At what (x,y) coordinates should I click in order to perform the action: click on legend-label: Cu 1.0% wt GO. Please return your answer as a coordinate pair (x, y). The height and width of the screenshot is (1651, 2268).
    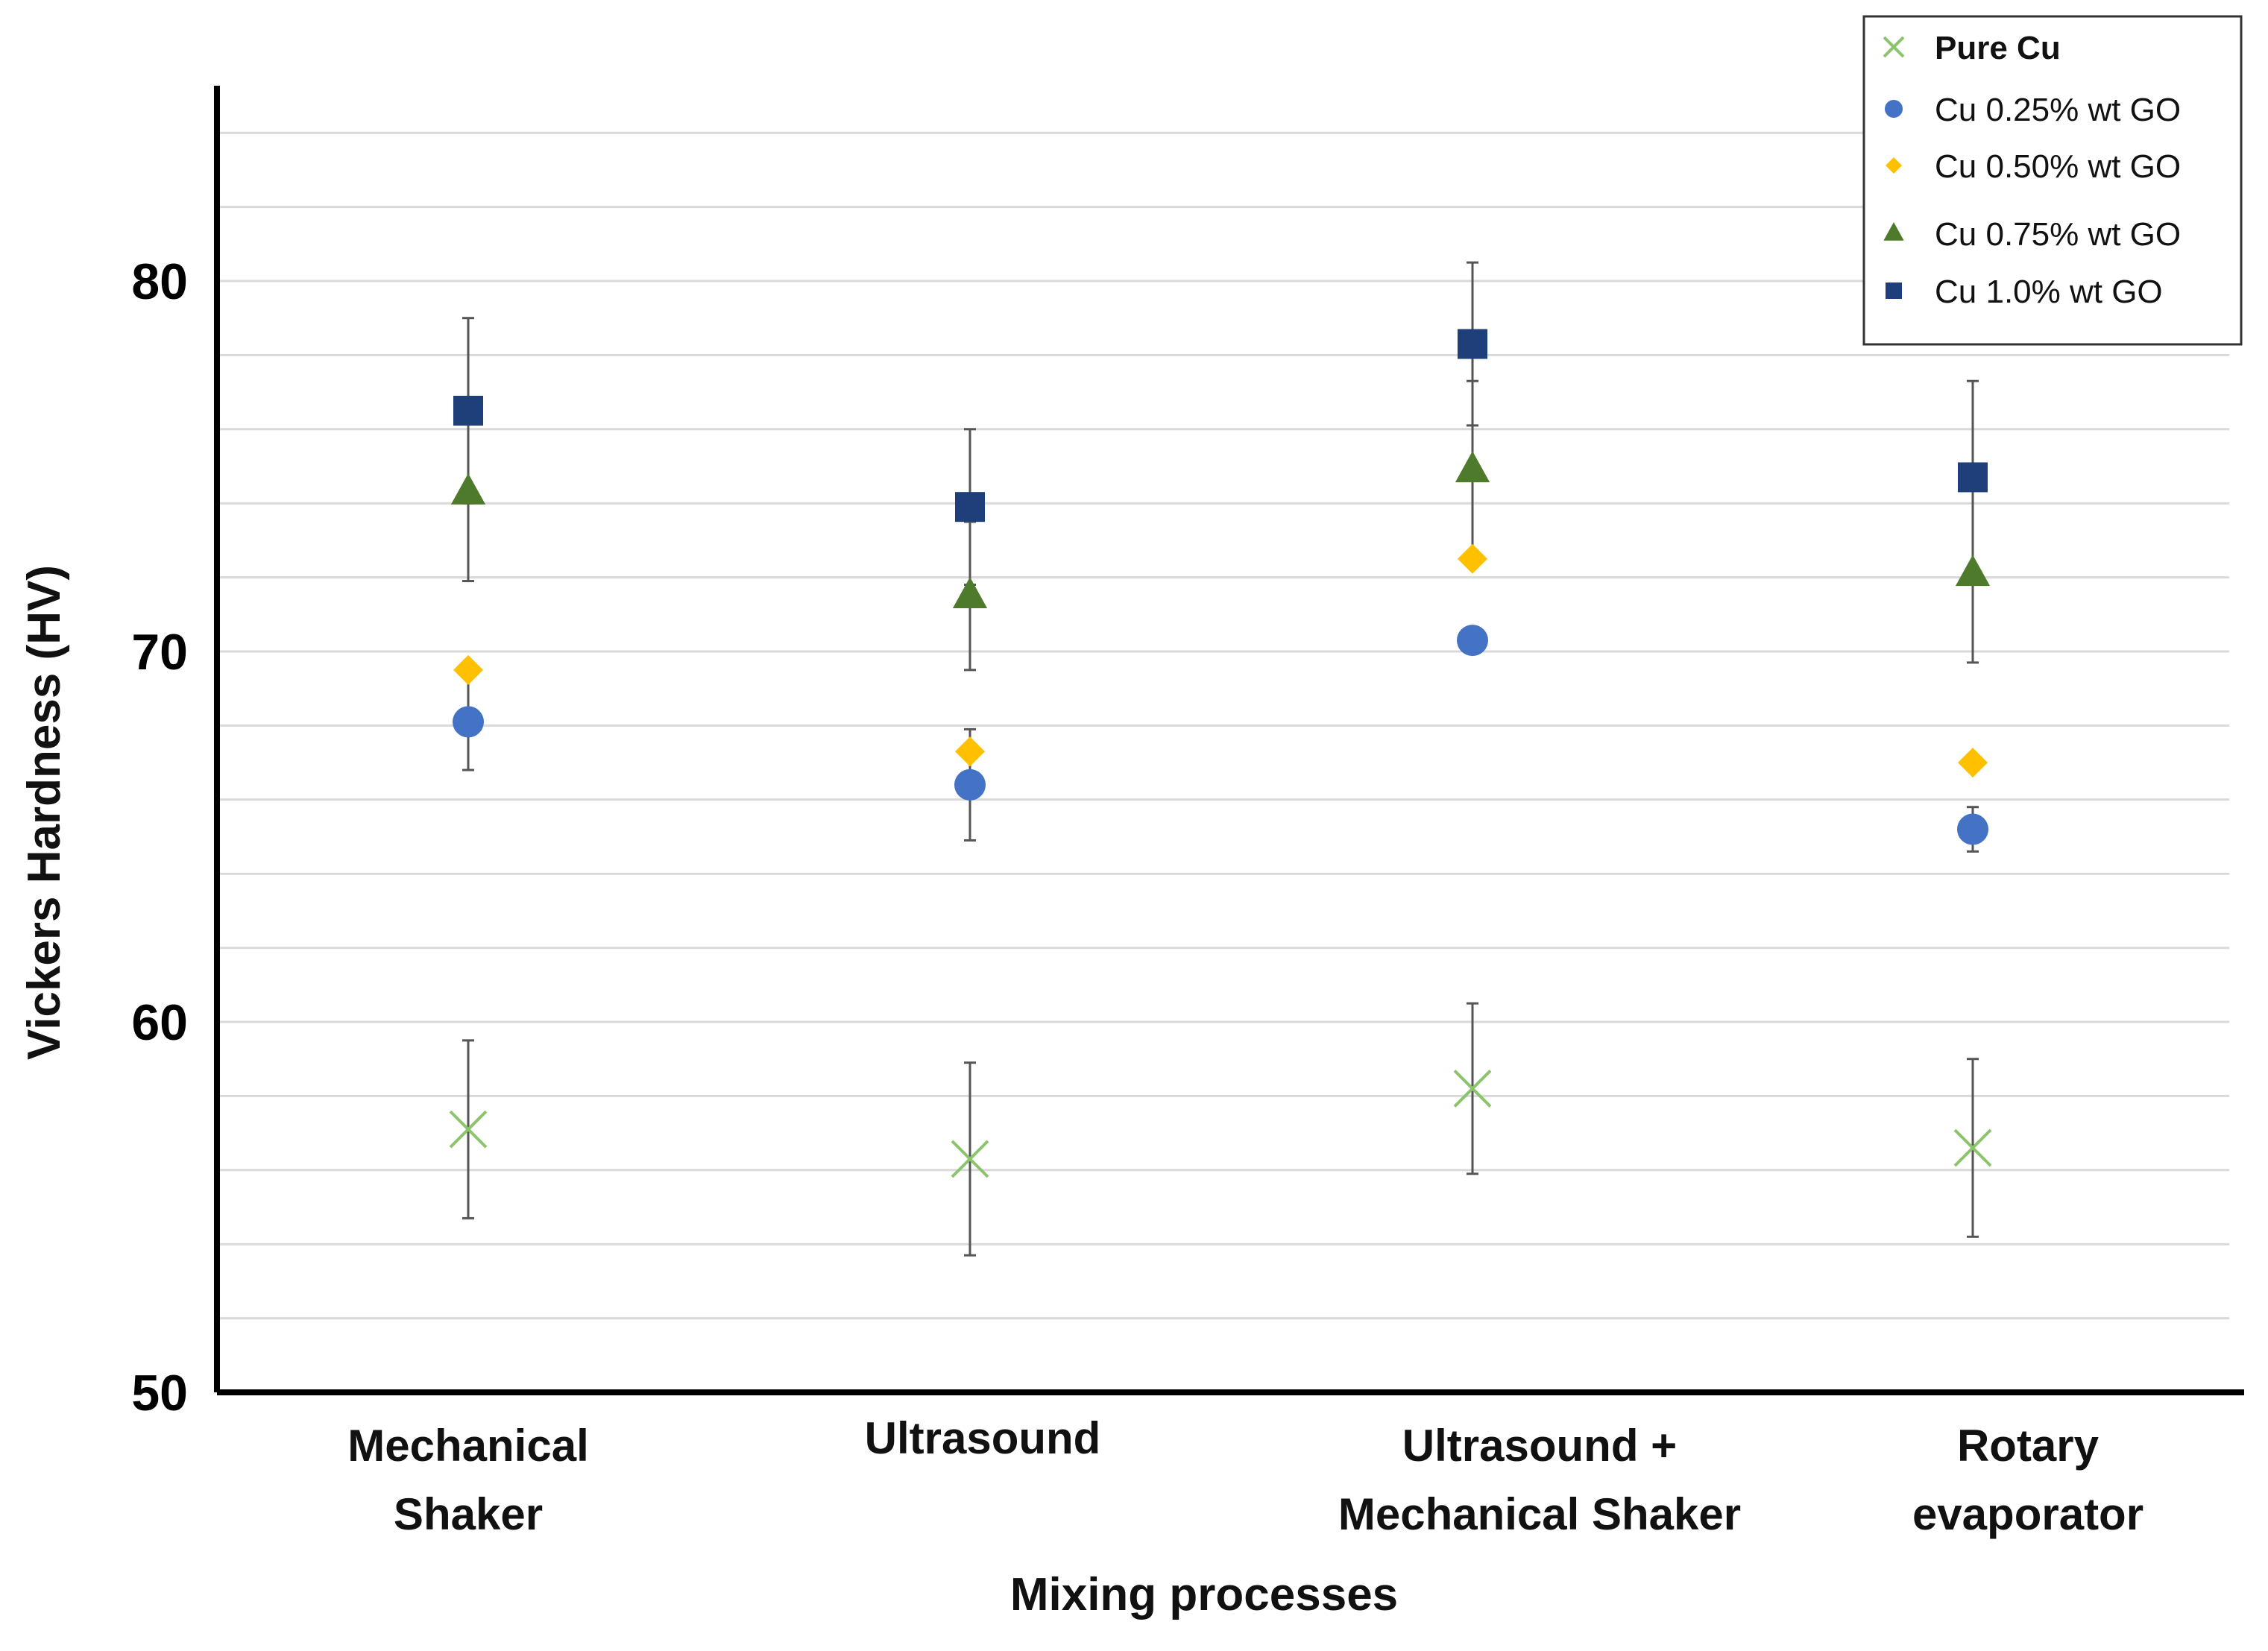
    Looking at the image, I should click on (2049, 292).